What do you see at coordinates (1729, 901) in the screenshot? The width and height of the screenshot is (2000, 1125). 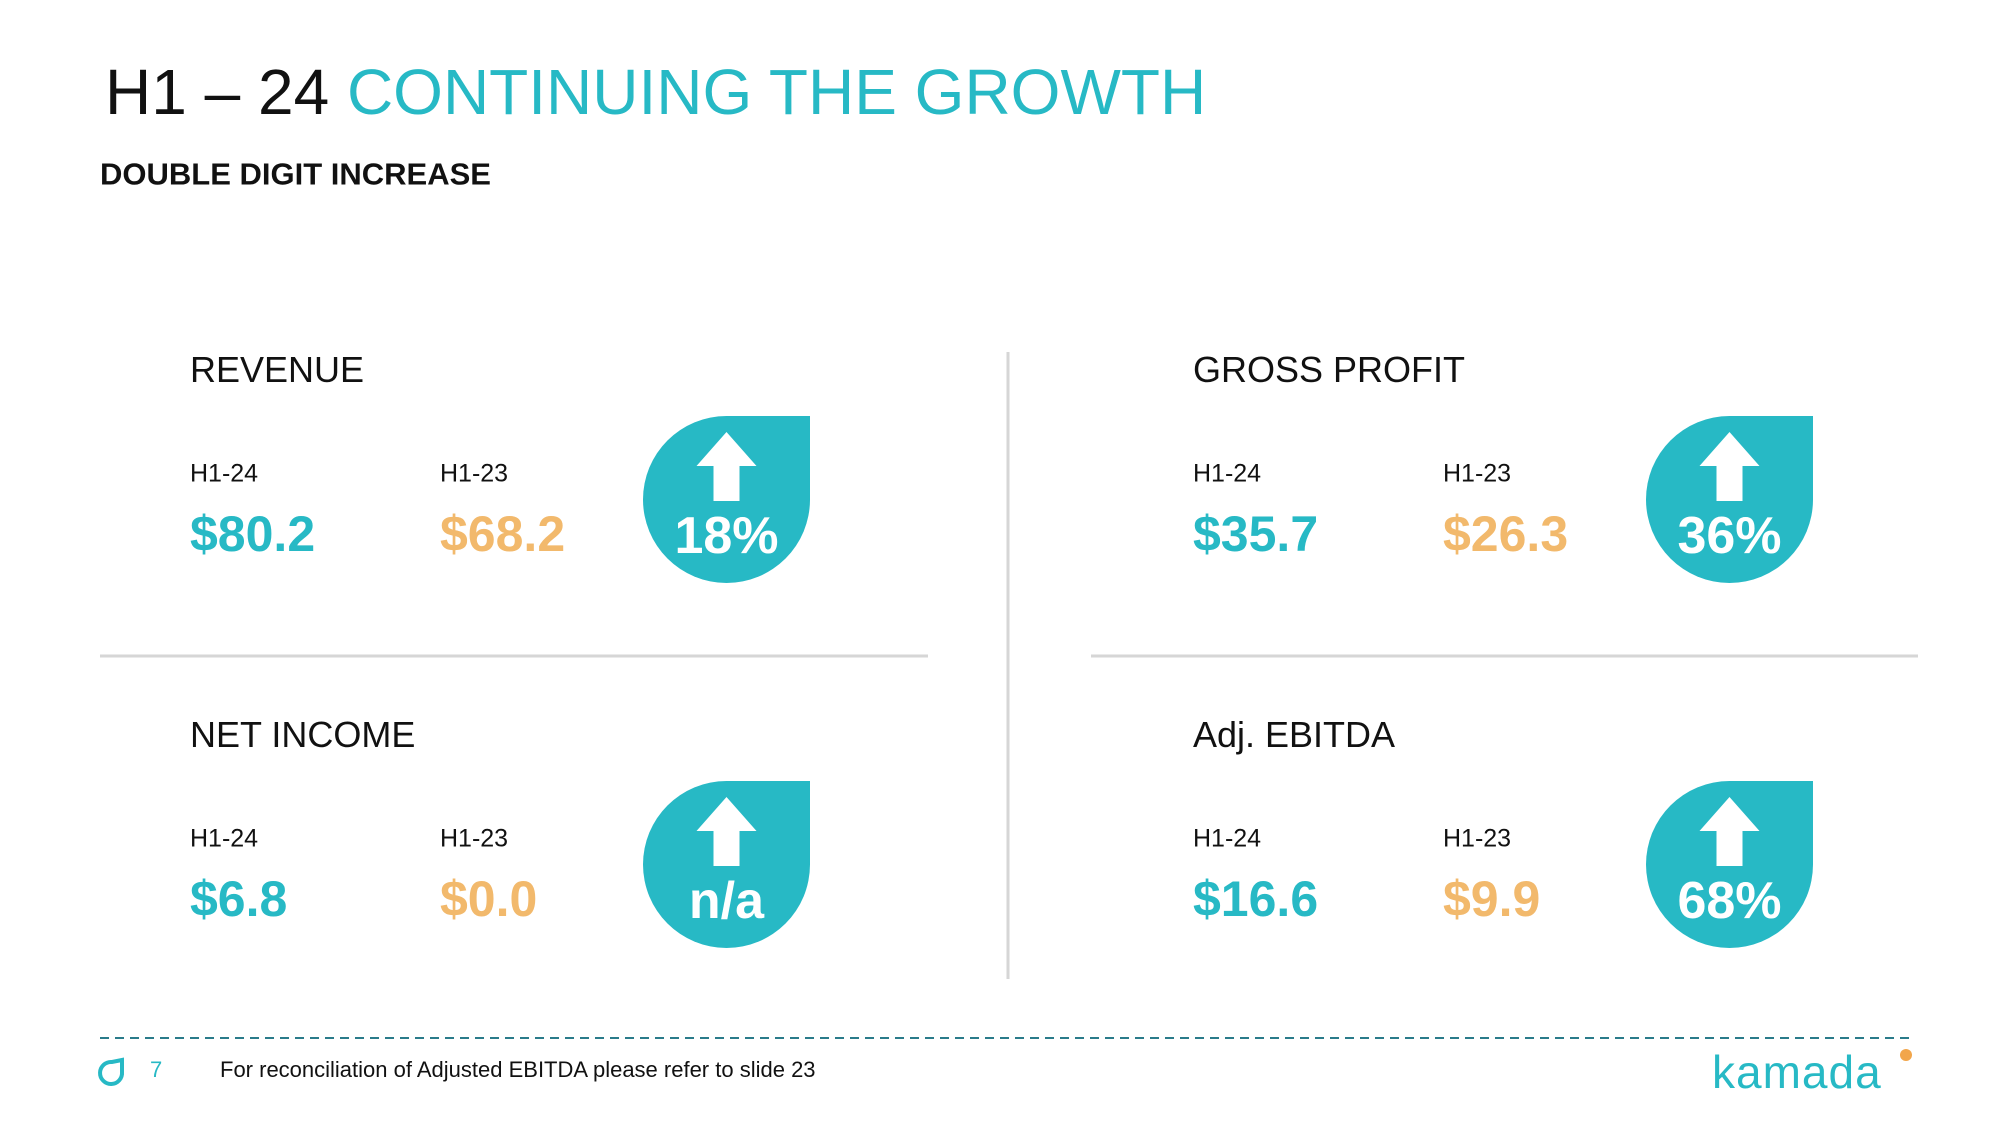 I see `change-value: 68%` at bounding box center [1729, 901].